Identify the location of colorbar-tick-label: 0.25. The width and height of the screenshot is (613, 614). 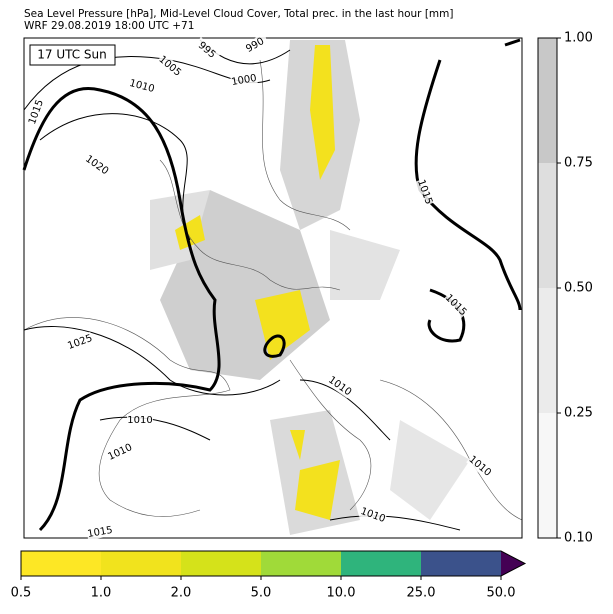
(578, 413).